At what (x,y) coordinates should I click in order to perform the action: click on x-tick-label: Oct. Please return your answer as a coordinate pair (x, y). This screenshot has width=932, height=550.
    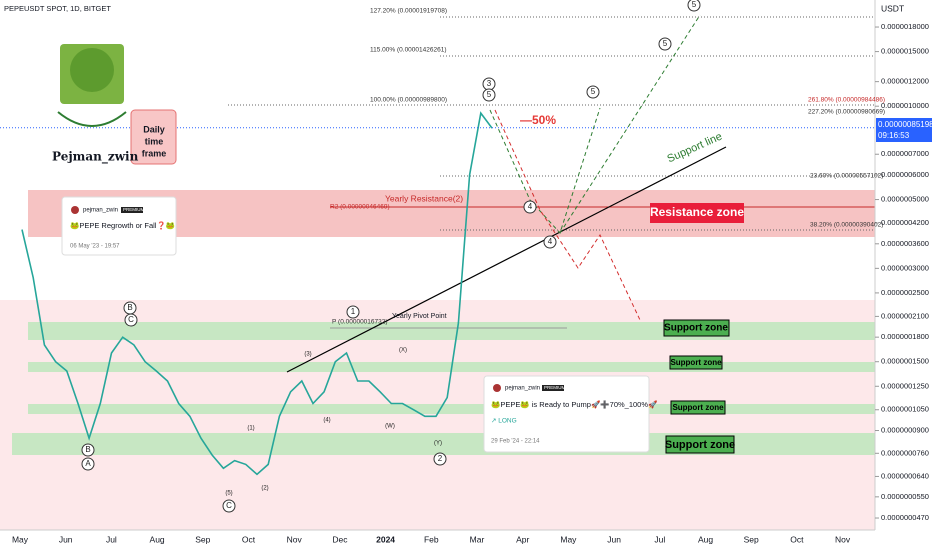
    Looking at the image, I should click on (797, 539).